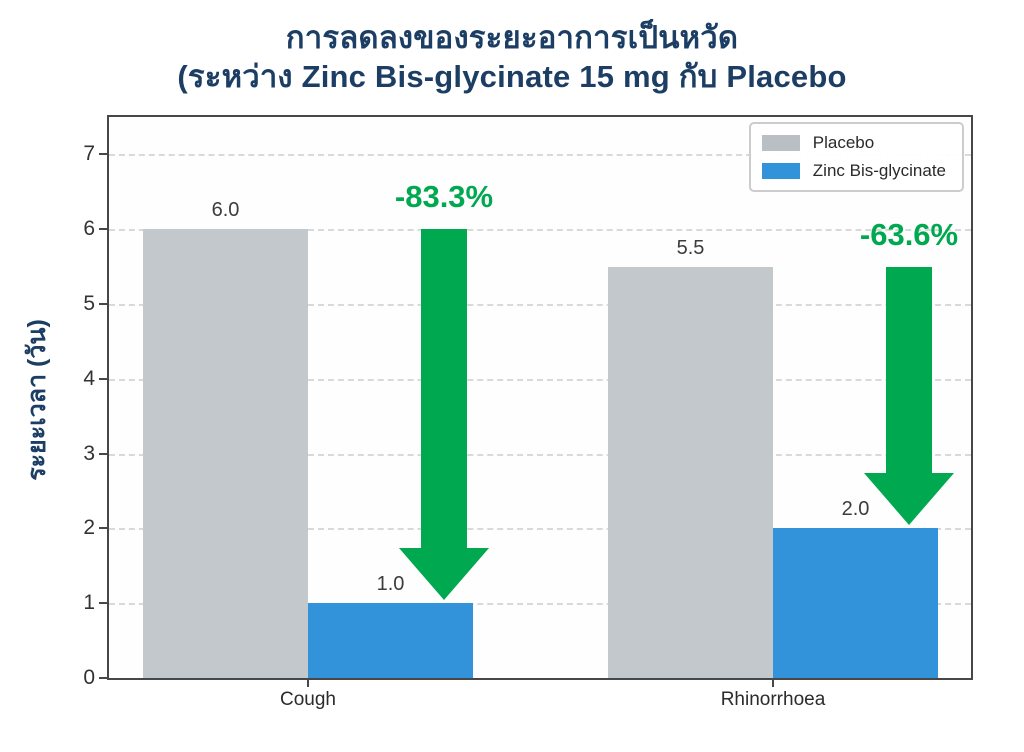 This screenshot has height=752, width=1024. Describe the element at coordinates (89, 528) in the screenshot. I see `y-tick-label-2: 2` at that location.